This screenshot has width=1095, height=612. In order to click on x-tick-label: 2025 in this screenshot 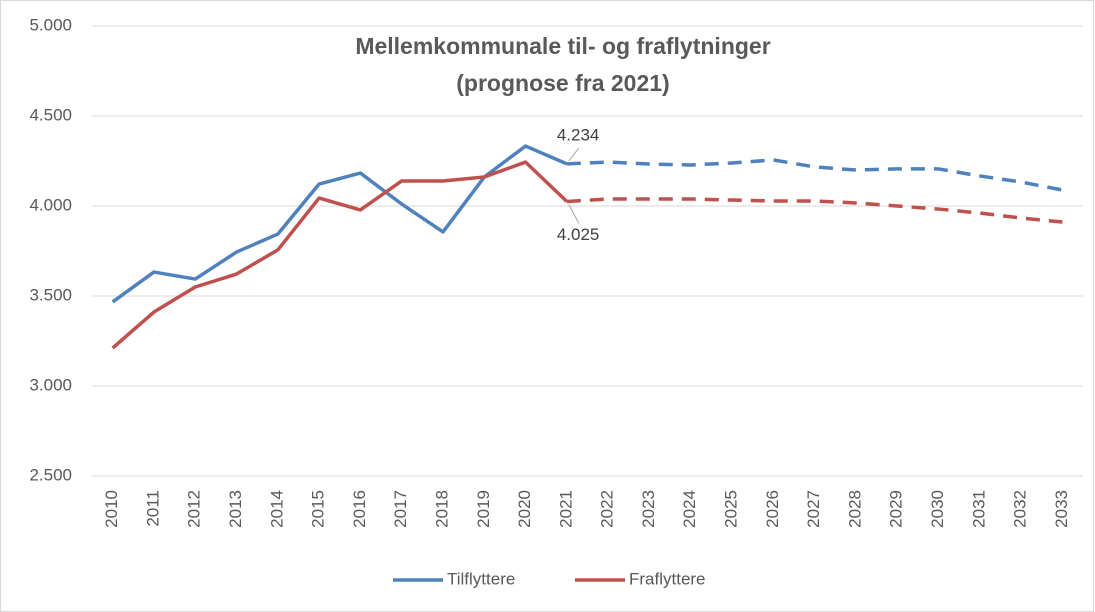, I will do `click(731, 509)`.